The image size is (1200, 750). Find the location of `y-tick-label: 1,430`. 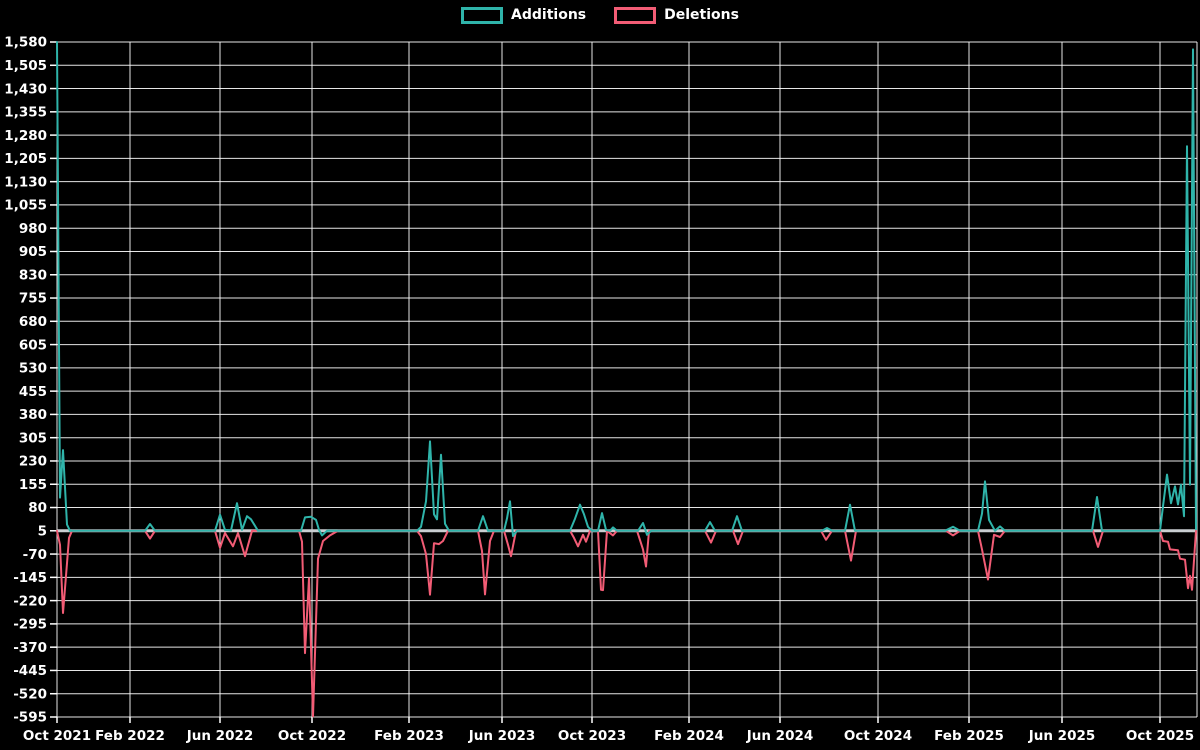

y-tick-label: 1,430 is located at coordinates (25, 89).